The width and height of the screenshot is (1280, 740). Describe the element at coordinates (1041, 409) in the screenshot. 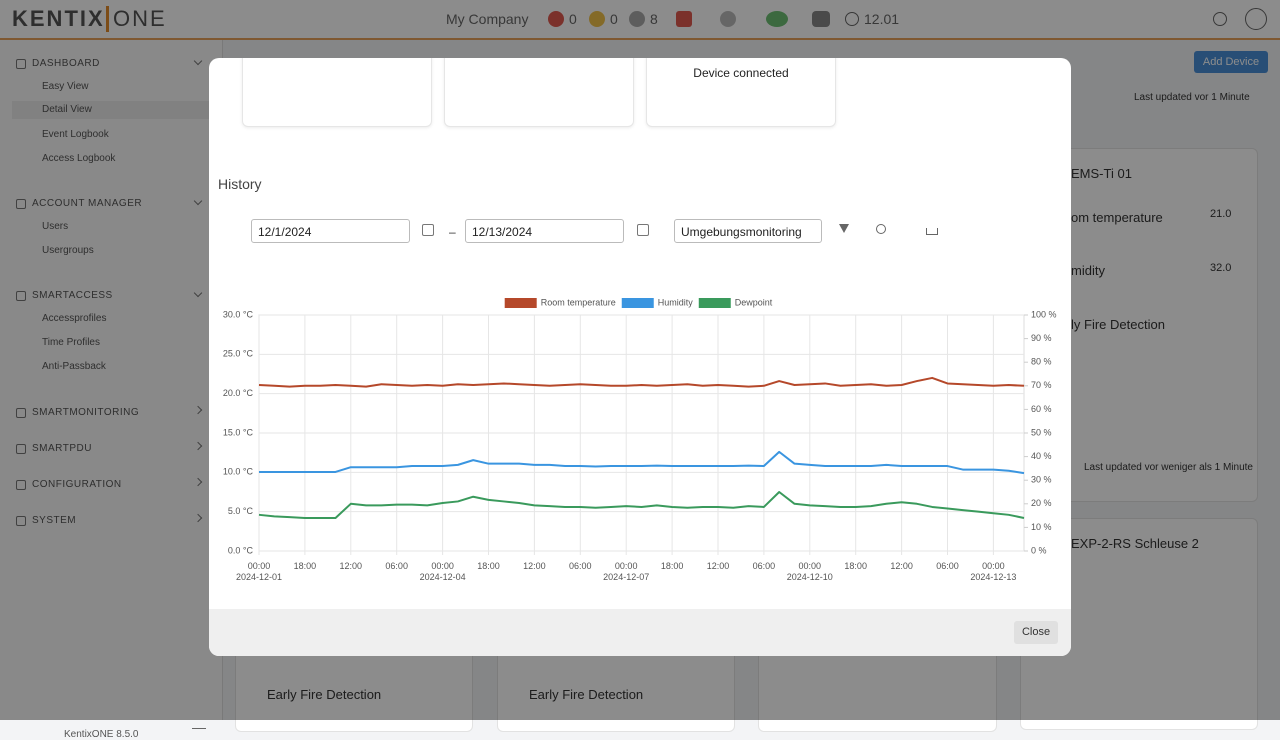

I see `y2-tick-label: 60 %` at that location.